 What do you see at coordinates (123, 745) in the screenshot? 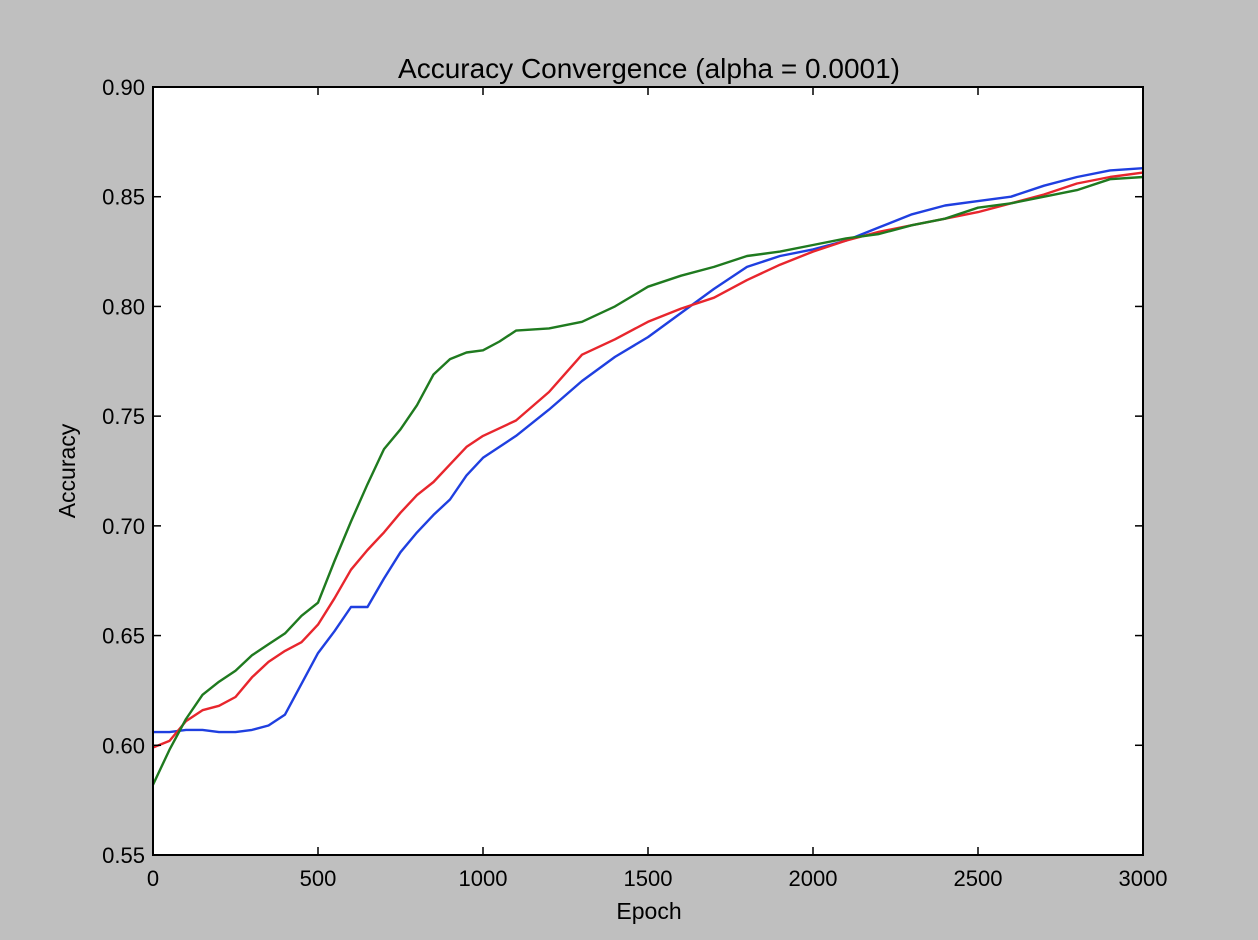
I see `y-tick-label: 0.60` at bounding box center [123, 745].